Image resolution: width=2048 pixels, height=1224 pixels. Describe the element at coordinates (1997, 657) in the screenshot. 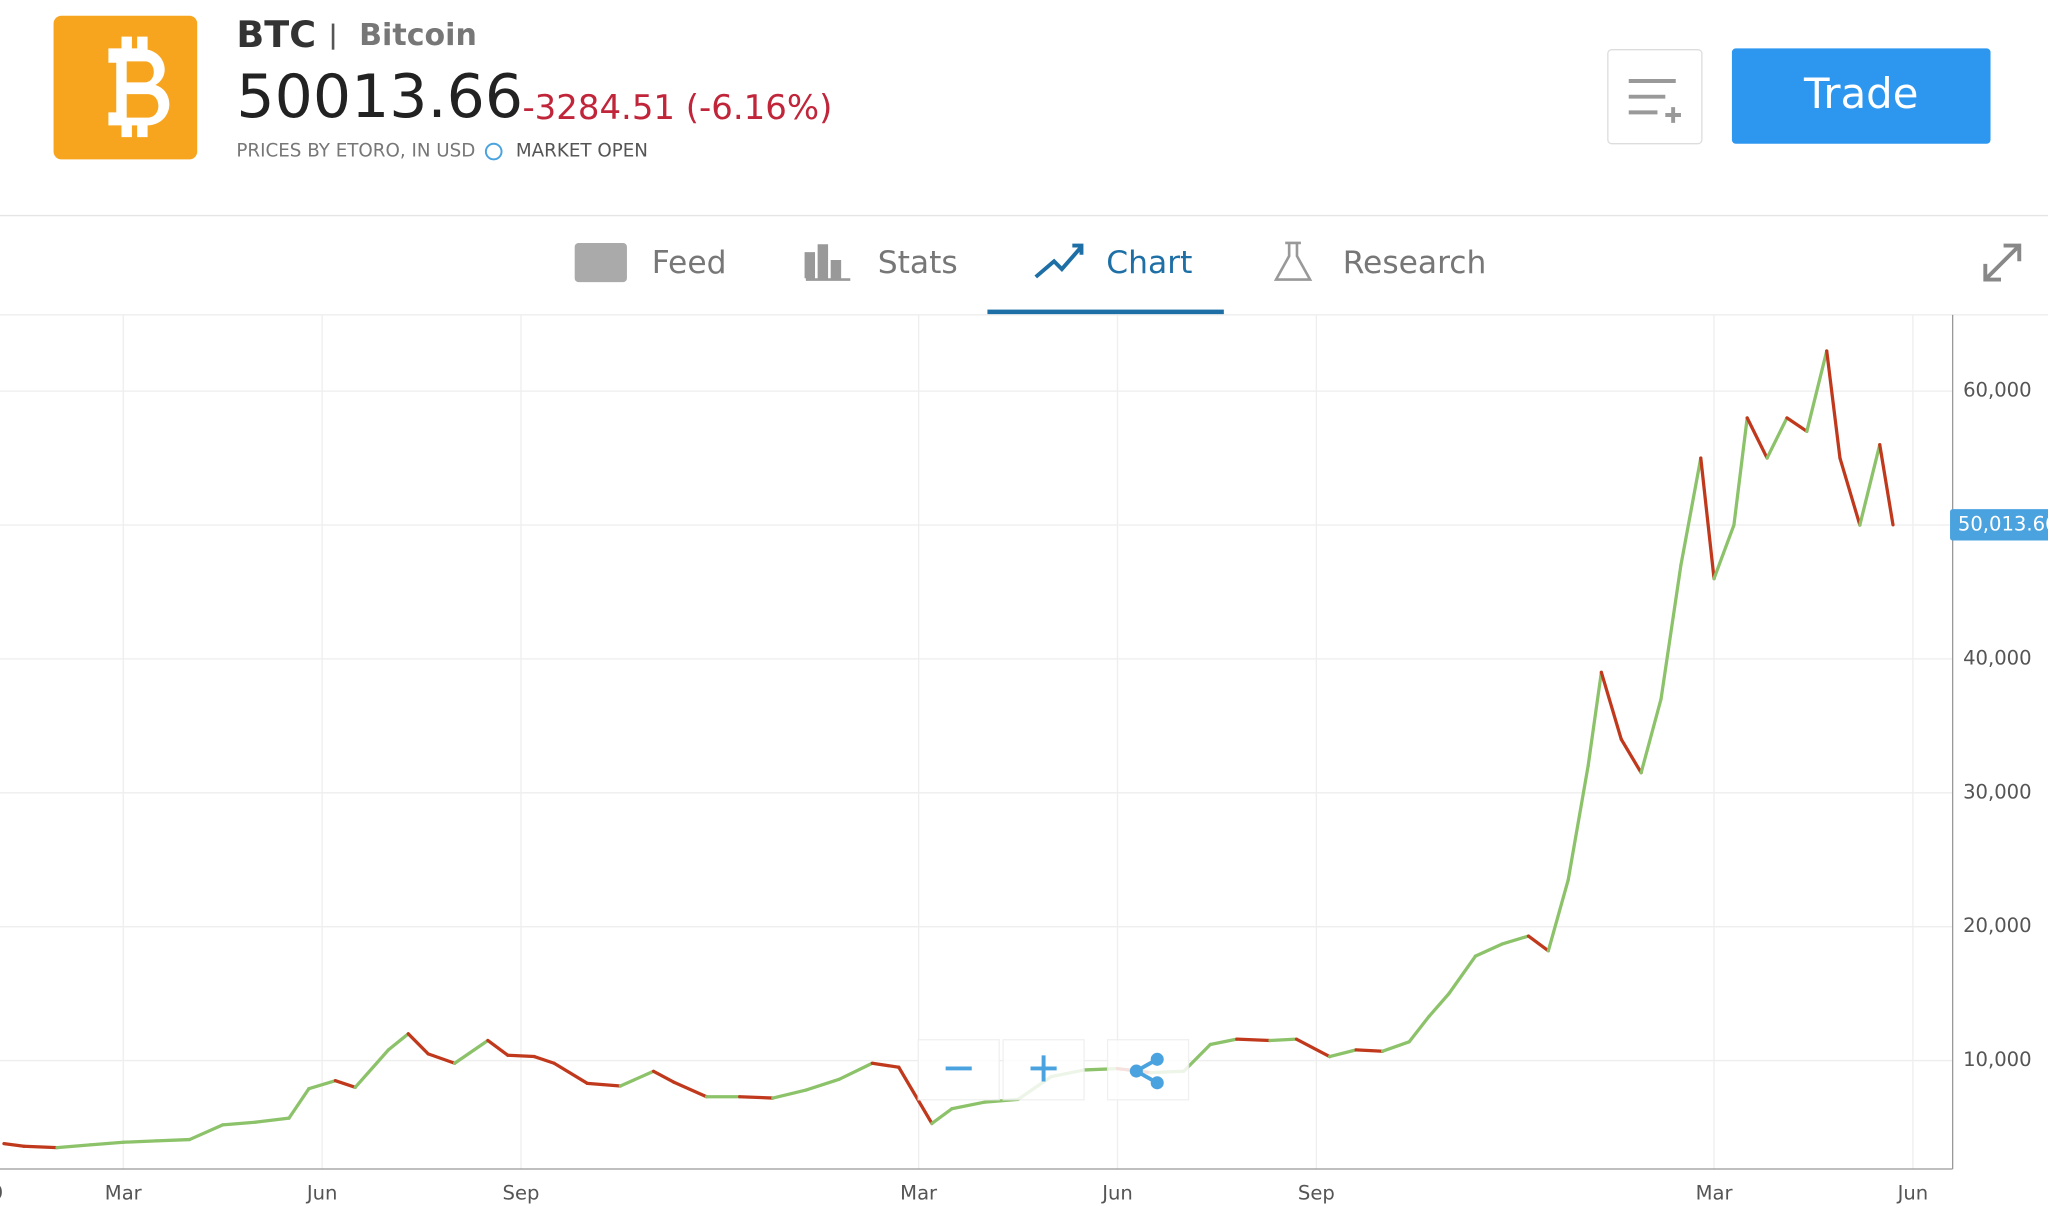

I see `y-tick-label: 40,000` at that location.